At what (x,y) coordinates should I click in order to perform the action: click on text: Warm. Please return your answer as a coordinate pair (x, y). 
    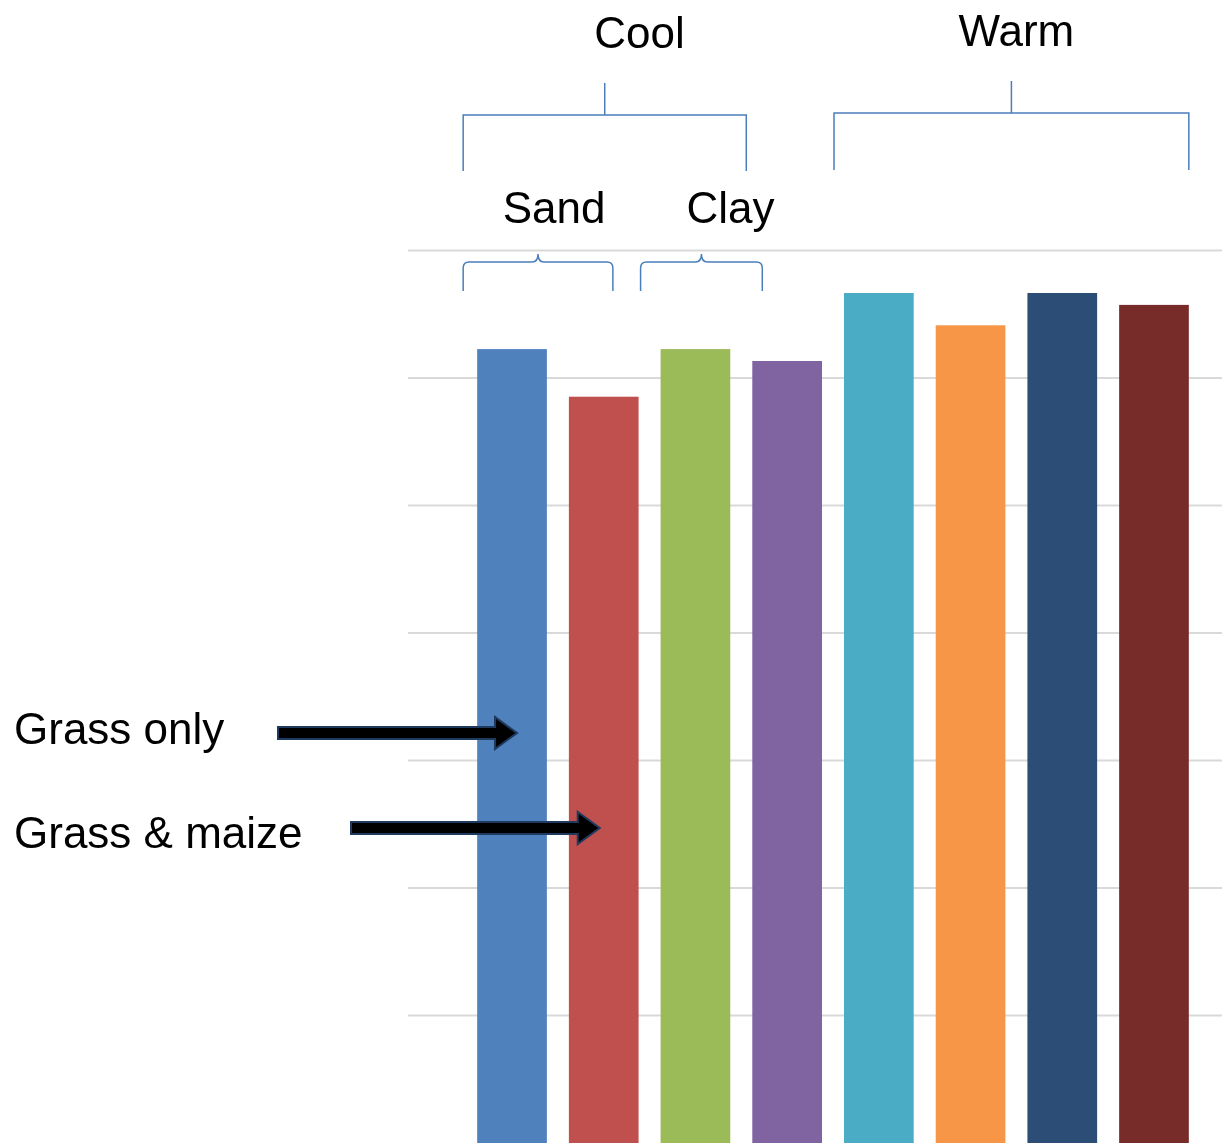
    Looking at the image, I should click on (1016, 30).